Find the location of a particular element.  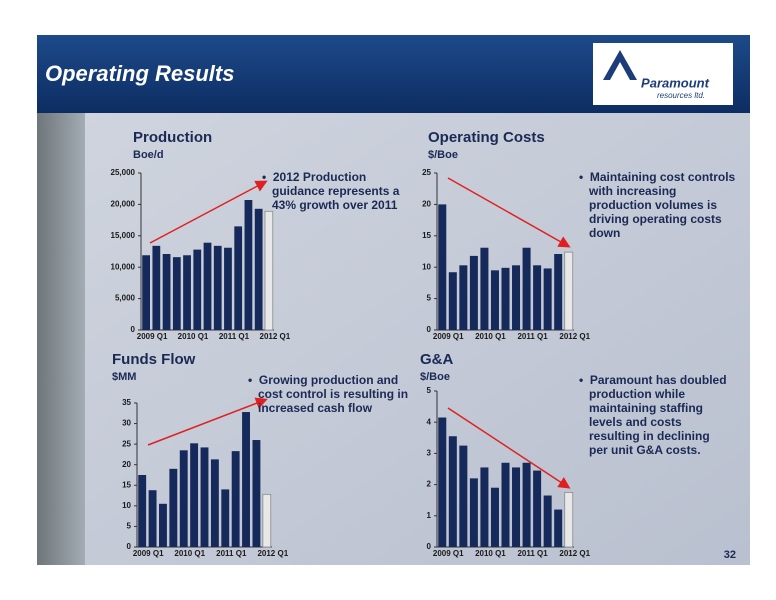

chart-title: Production is located at coordinates (172, 137).